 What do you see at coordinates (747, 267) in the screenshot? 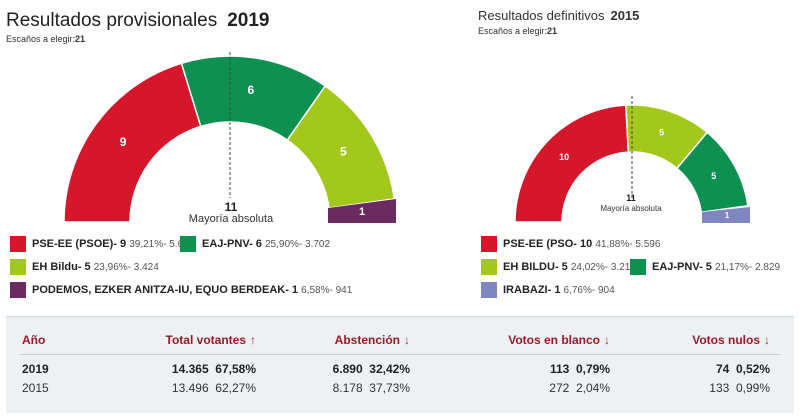
I see `legend-detail: 21,17%- 2.829` at bounding box center [747, 267].